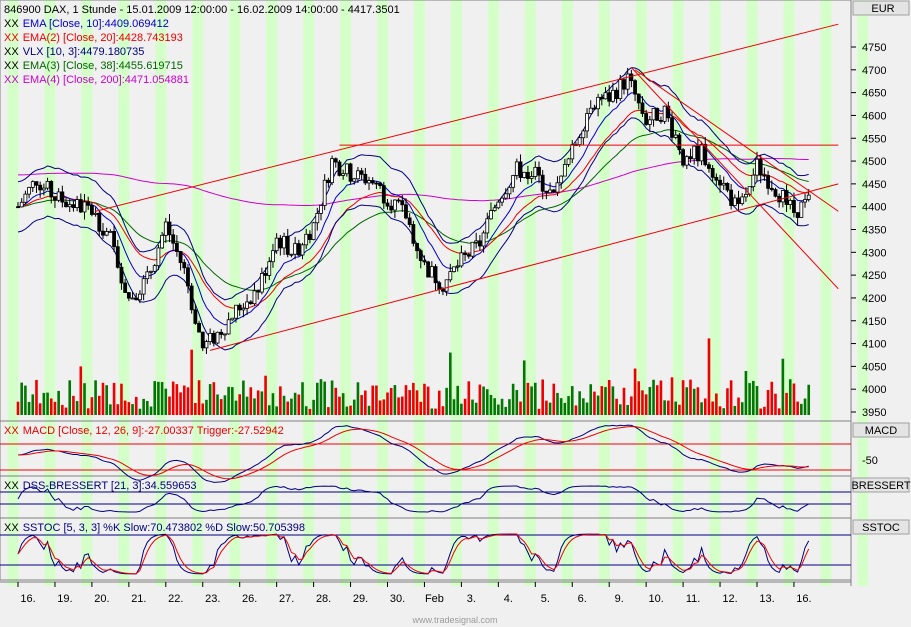  Describe the element at coordinates (874, 299) in the screenshot. I see `y-tick-label: 4200` at that location.